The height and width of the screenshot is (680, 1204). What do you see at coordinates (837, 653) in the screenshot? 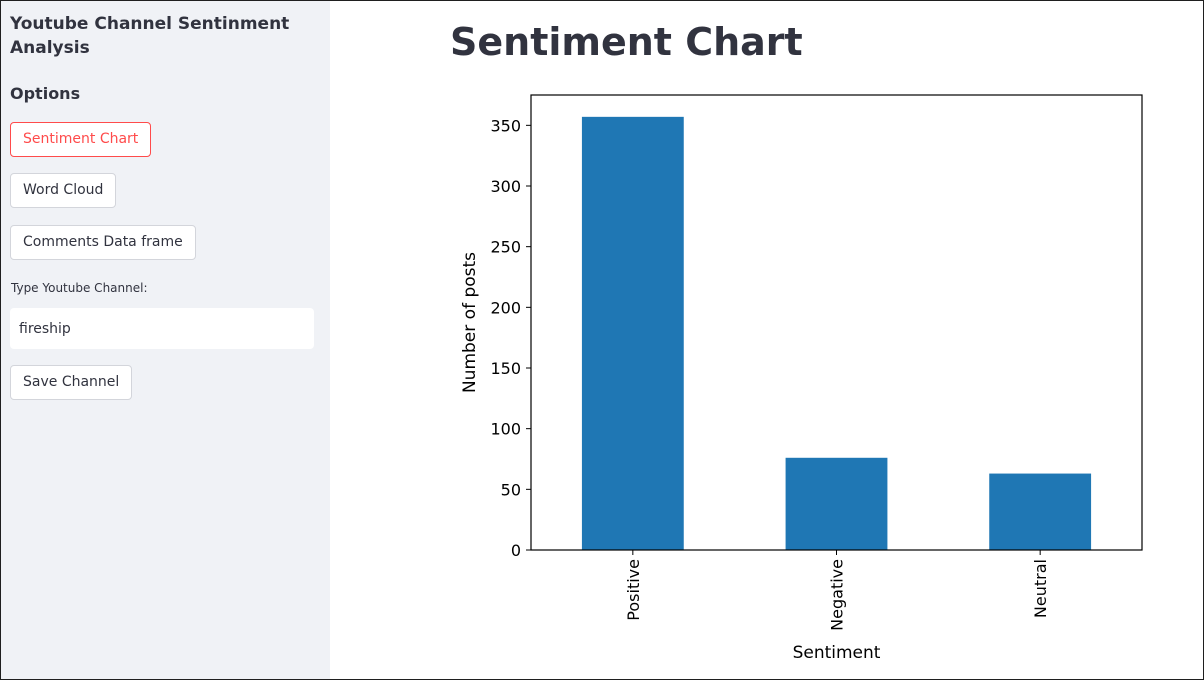
I see `x-axis-label: Sentiment` at bounding box center [837, 653].